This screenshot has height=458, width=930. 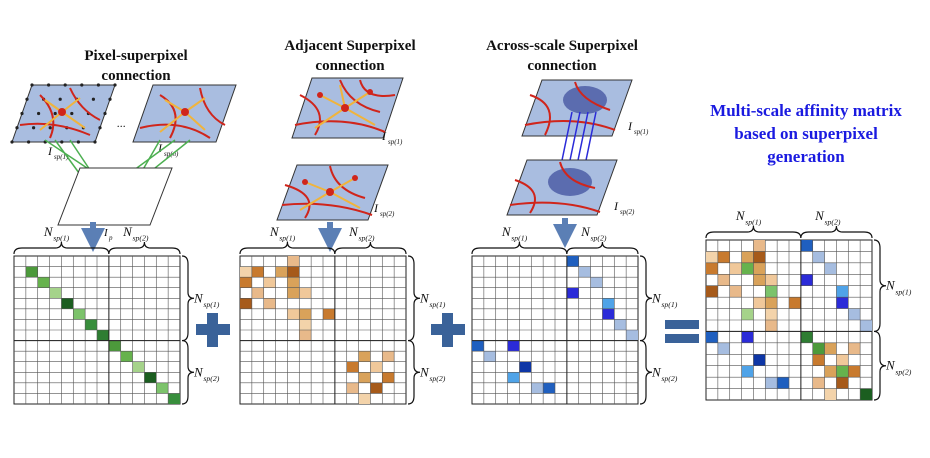 I want to click on matrix-combined, so click(x=789, y=320).